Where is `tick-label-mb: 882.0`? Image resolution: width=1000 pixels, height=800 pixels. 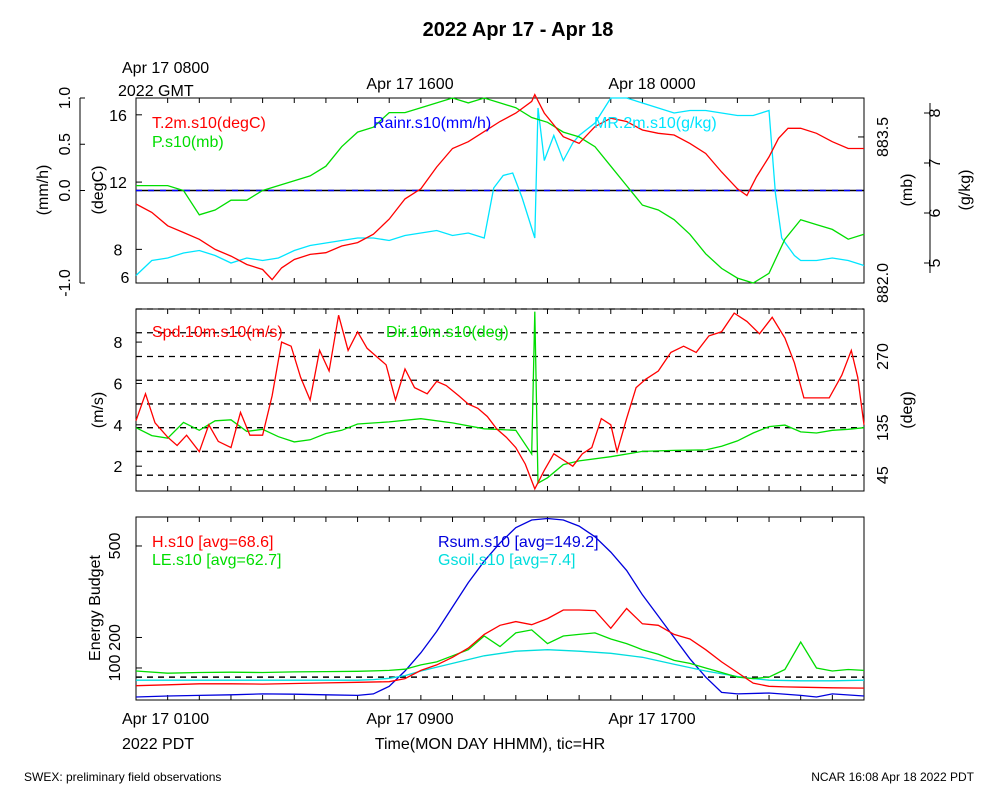 tick-label-mb: 882.0 is located at coordinates (883, 283).